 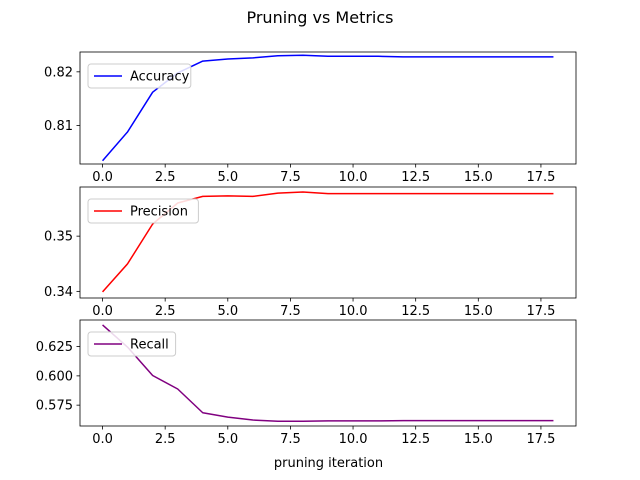 I want to click on legend-label: Accuracy, so click(x=160, y=77).